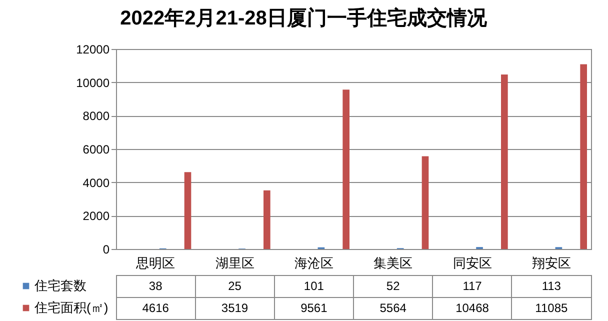 The width and height of the screenshot is (608, 321). Describe the element at coordinates (393, 263) in the screenshot. I see `x-tick-label: 集美区` at that location.